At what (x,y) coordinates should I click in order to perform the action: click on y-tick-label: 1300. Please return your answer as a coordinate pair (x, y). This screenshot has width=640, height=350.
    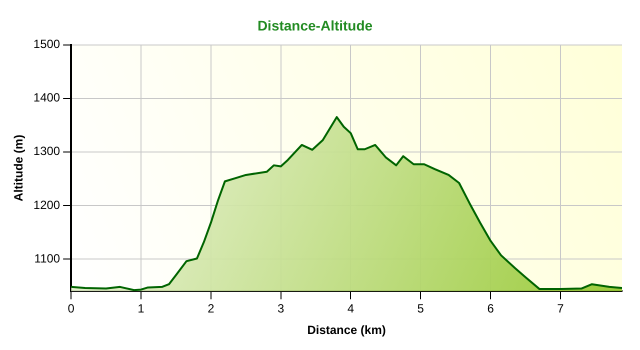
    Looking at the image, I should click on (46, 151).